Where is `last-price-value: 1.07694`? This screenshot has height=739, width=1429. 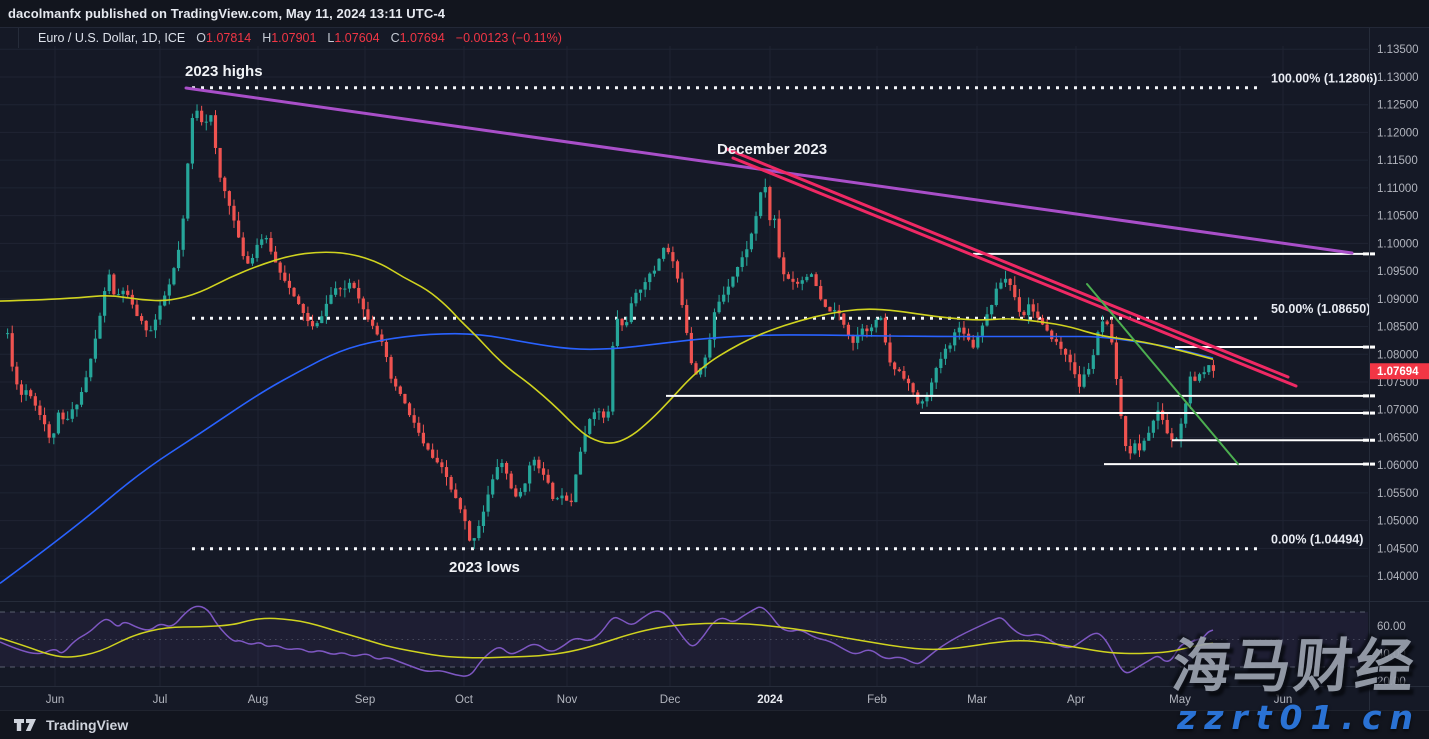
last-price-value: 1.07694 is located at coordinates (1398, 372).